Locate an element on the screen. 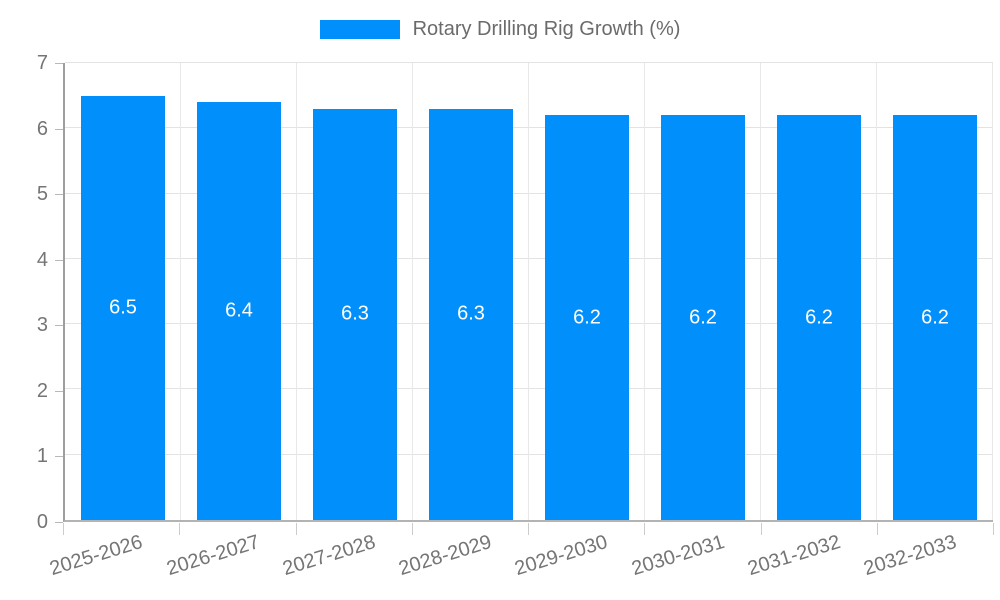 The image size is (1000, 600). bar: 6.4 is located at coordinates (239, 311).